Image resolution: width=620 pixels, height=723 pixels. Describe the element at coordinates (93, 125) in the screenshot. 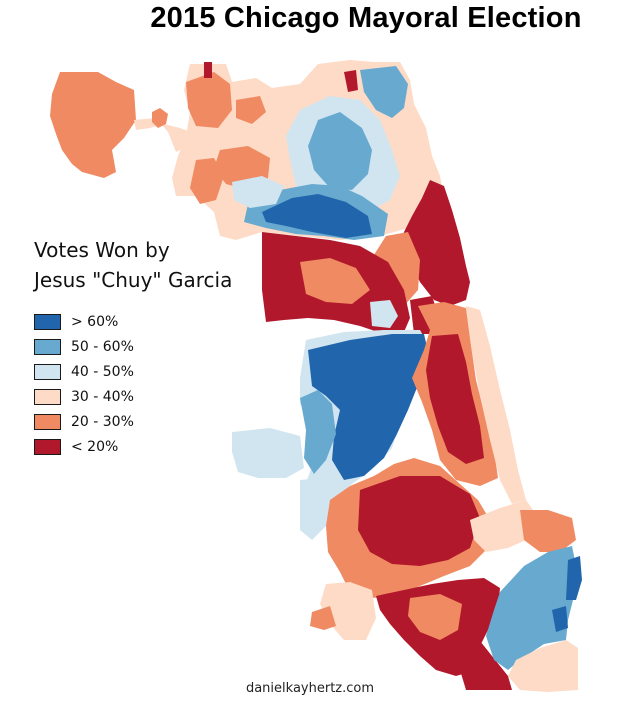

I see `region-ohare` at that location.